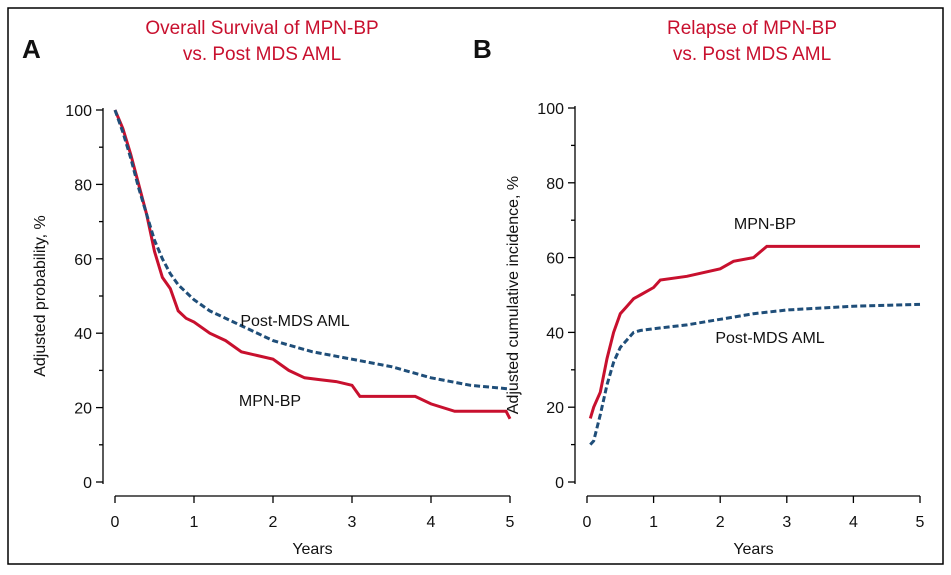 This screenshot has width=951, height=575. What do you see at coordinates (40, 296) in the screenshot?
I see `y-axis-label: Adjusted probability, %` at bounding box center [40, 296].